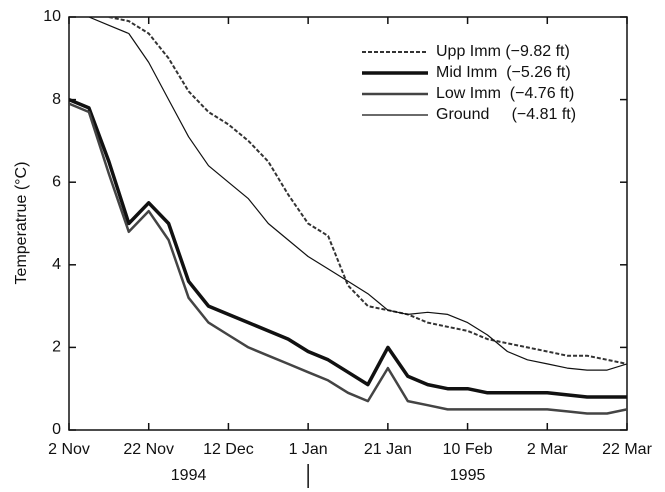  I want to click on y-tick-label: 10, so click(52, 16).